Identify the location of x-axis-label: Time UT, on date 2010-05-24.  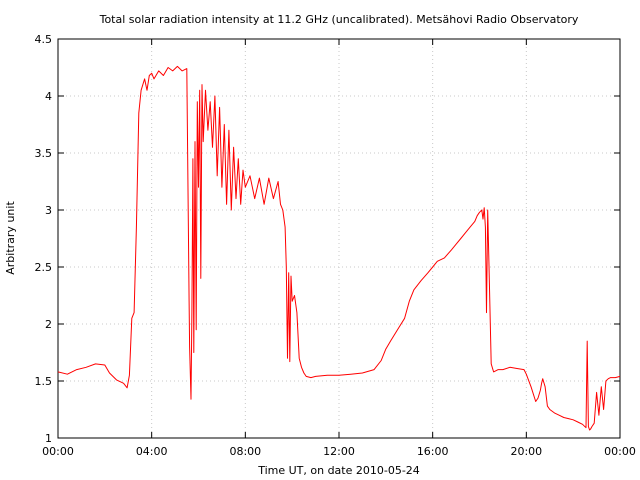
(338, 470).